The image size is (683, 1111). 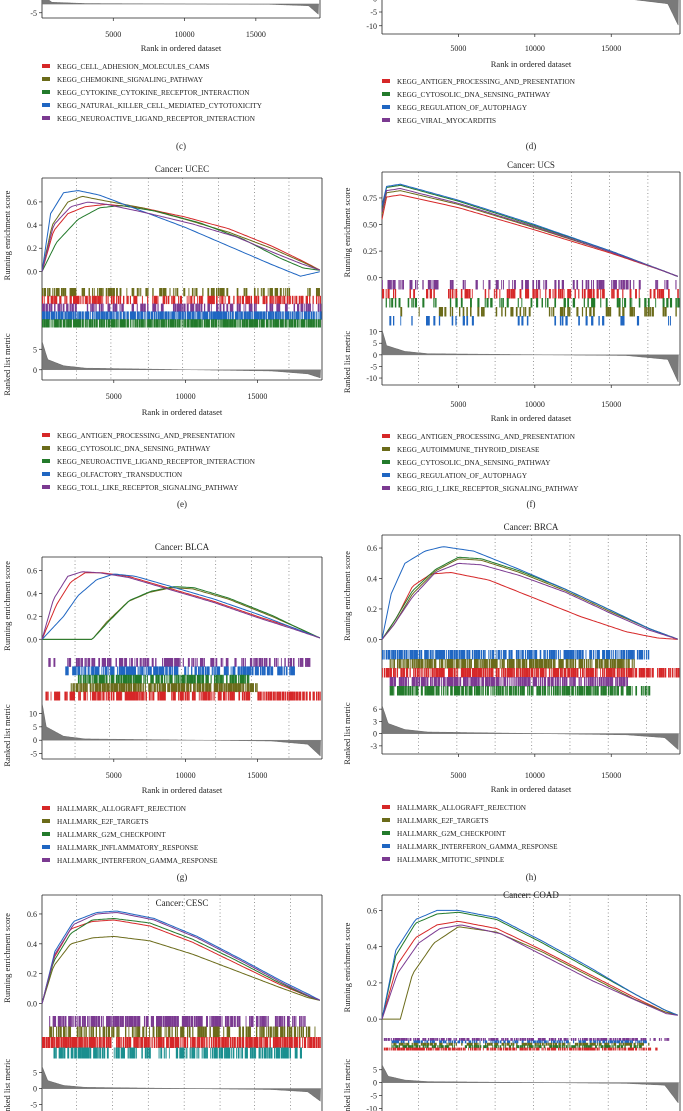 I want to click on x-tick-label: 15000, so click(x=256, y=34).